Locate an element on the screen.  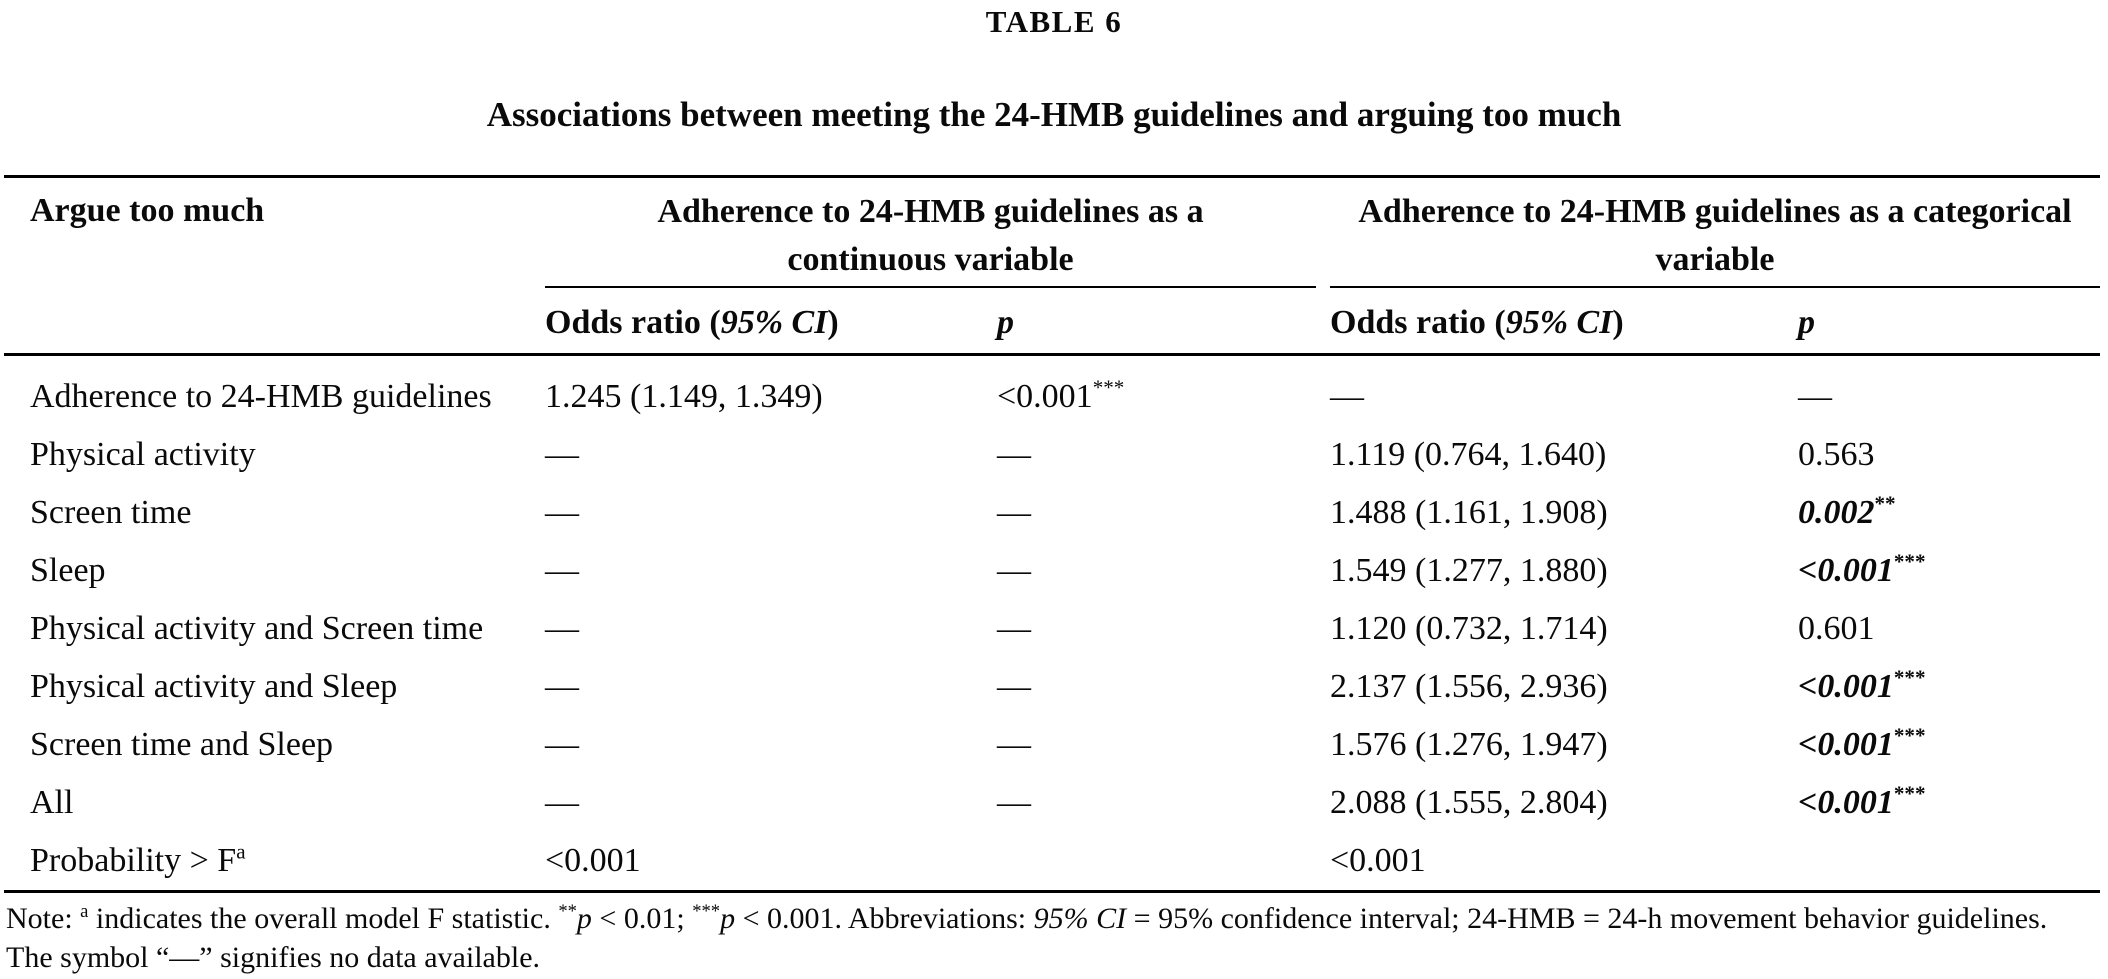
row-label: Adherence to 24-HMB guidelines is located at coordinates (261, 396).